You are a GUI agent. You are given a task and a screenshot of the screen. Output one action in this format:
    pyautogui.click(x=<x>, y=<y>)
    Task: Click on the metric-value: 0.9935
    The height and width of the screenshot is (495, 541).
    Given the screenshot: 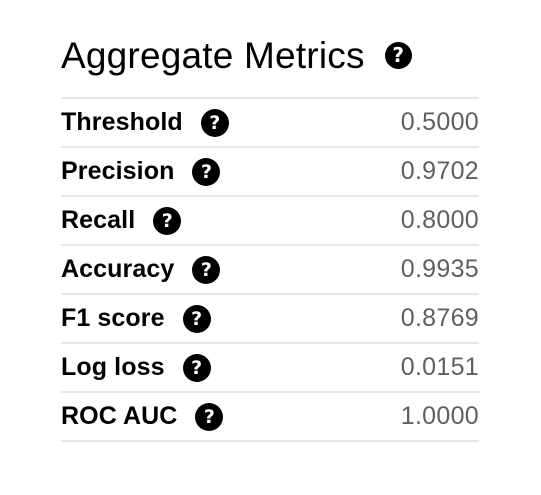 What is the action you would take?
    pyautogui.click(x=439, y=269)
    